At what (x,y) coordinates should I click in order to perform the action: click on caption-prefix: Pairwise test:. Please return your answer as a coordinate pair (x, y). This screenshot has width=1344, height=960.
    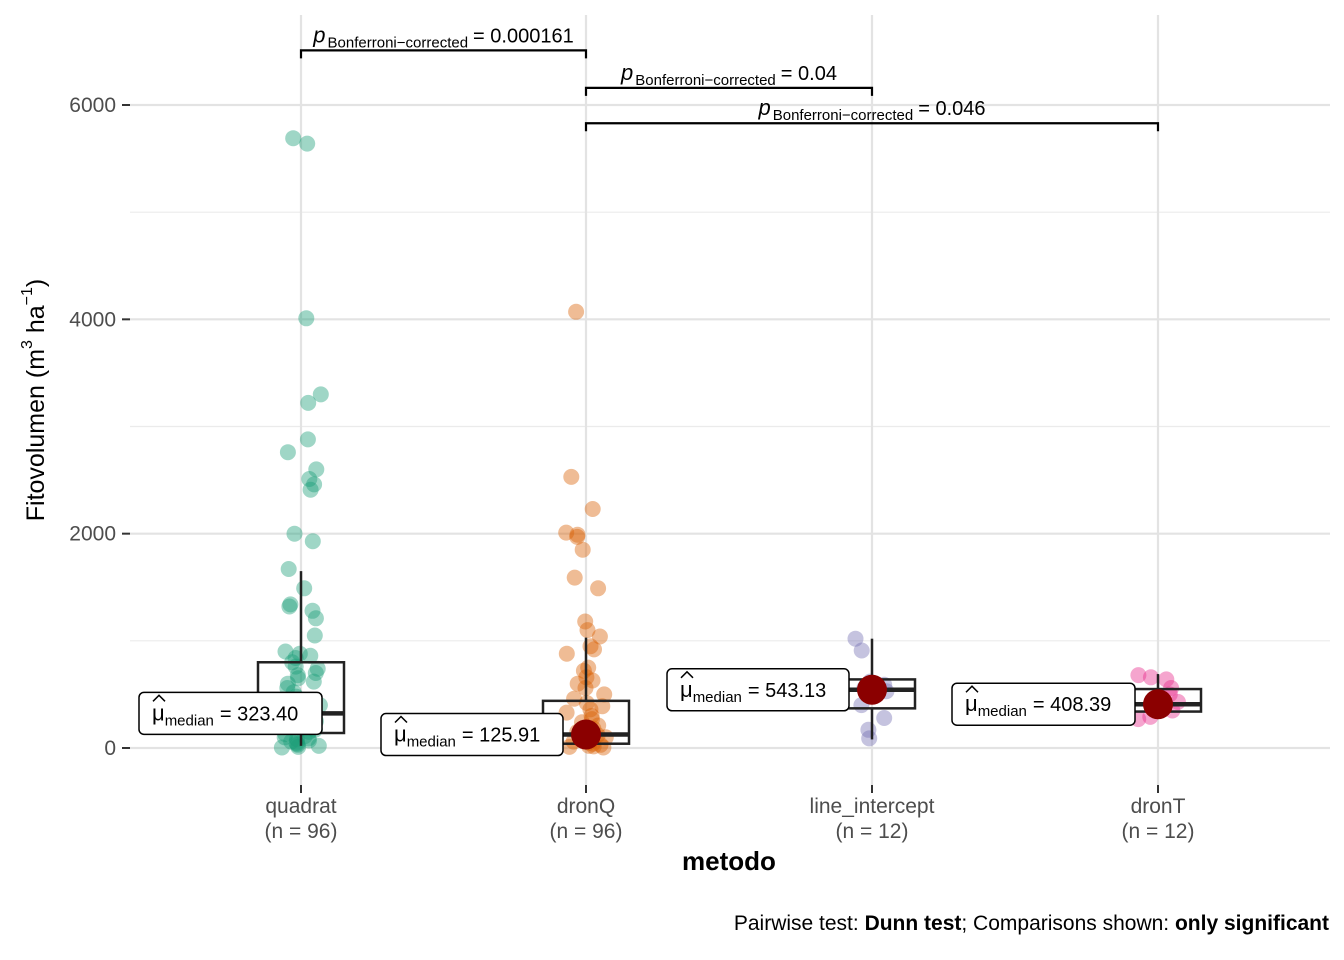
    Looking at the image, I should click on (799, 923).